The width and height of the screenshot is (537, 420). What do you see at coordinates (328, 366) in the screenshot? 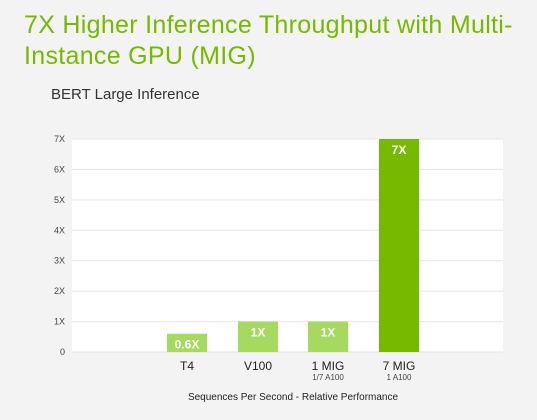
I see `x-category-label: 1 MIG` at bounding box center [328, 366].